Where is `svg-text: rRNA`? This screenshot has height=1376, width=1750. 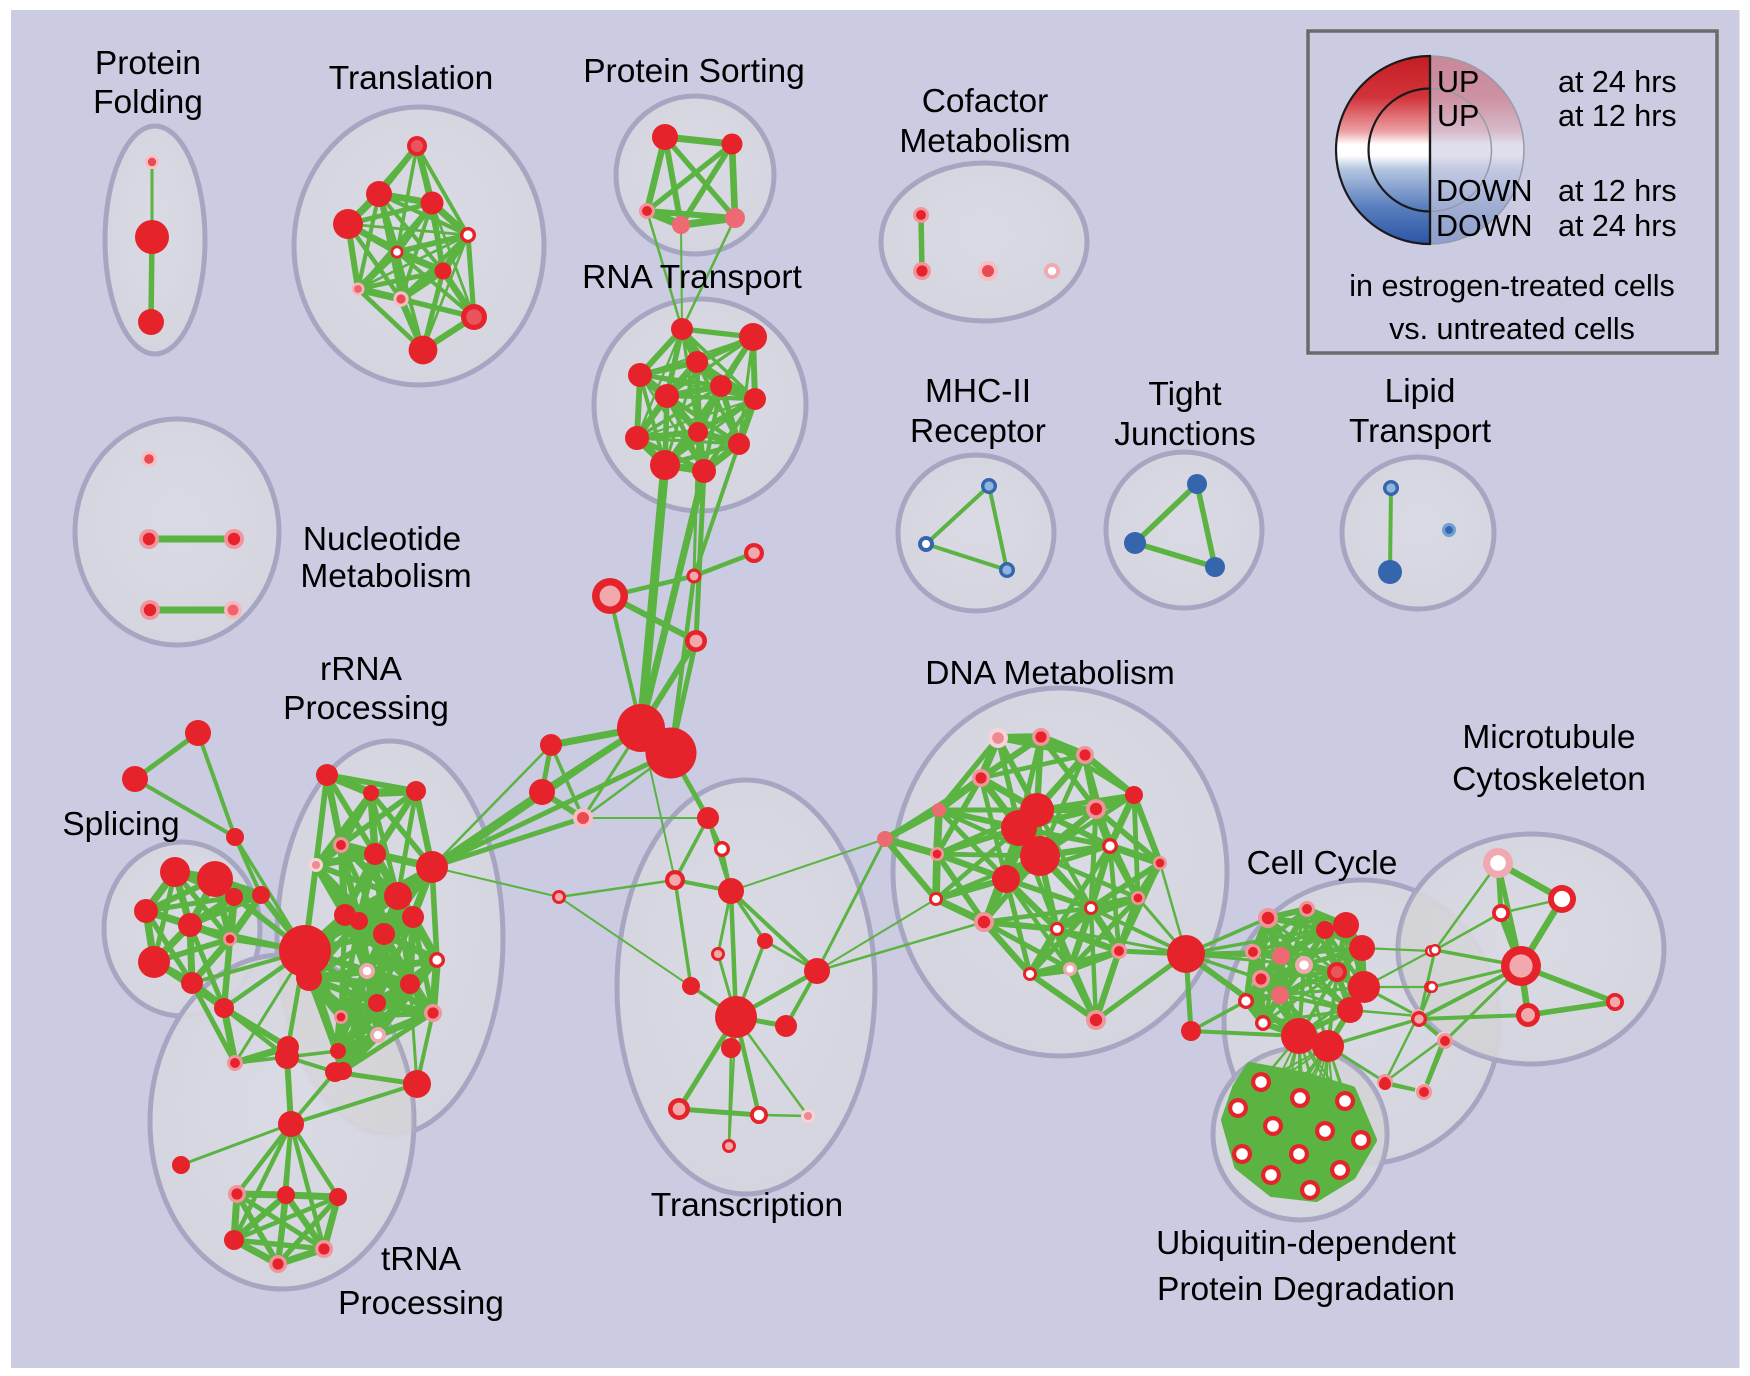 svg-text: rRNA is located at coordinates (361, 669).